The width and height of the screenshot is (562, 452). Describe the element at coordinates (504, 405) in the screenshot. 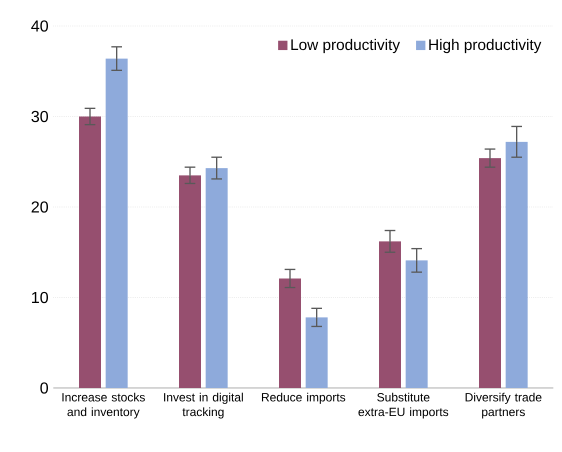

I see `x-tick-label: Diversify trade partners` at that location.